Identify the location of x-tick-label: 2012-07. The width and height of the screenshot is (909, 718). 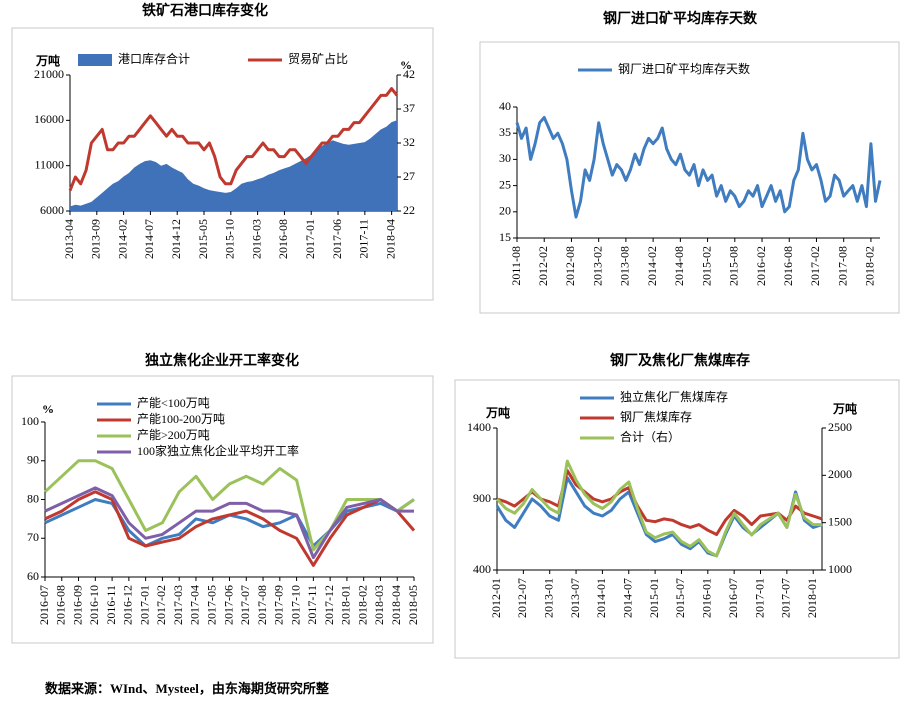
(522, 598).